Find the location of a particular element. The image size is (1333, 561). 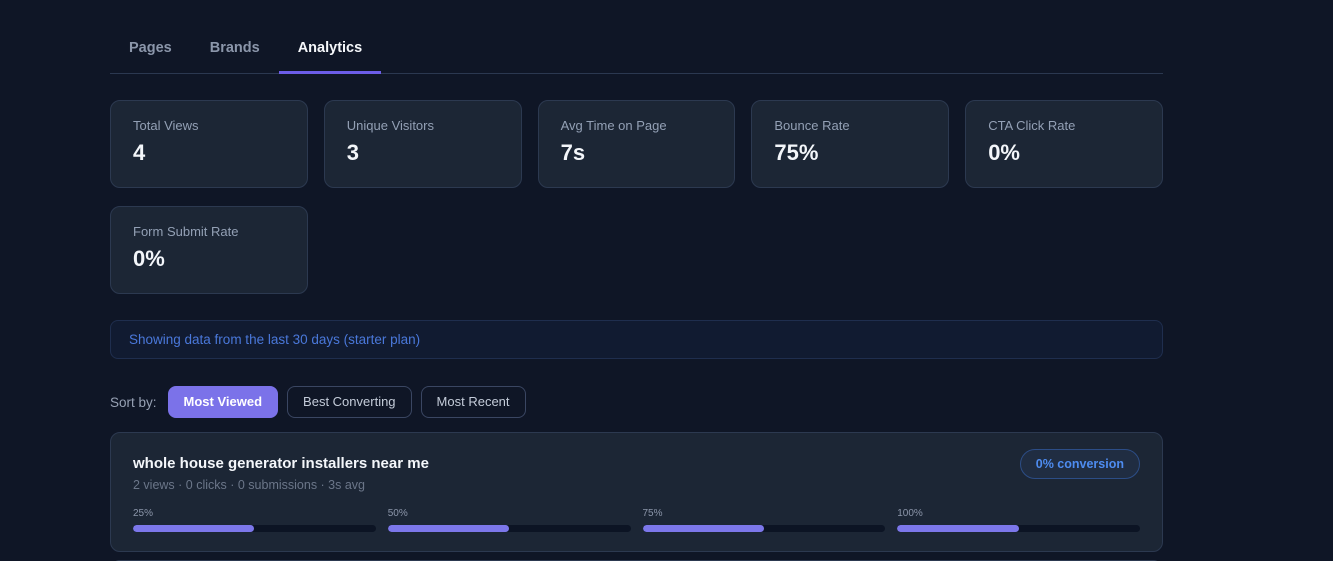

tab-pages: Pages is located at coordinates (150, 48).